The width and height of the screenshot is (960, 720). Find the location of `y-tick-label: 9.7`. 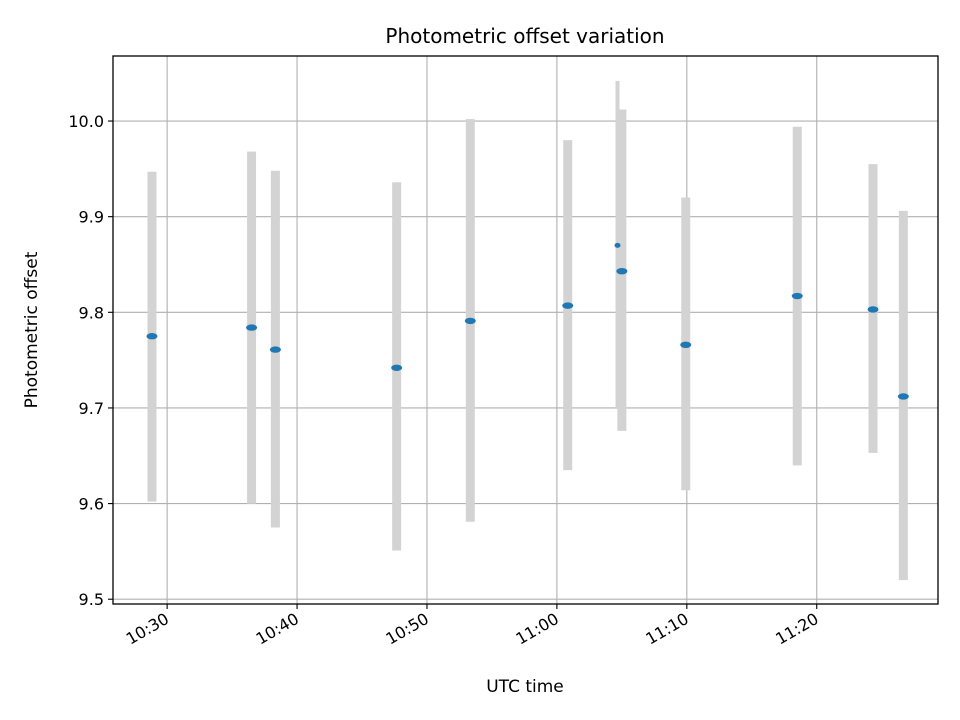

y-tick-label: 9.7 is located at coordinates (91, 408).